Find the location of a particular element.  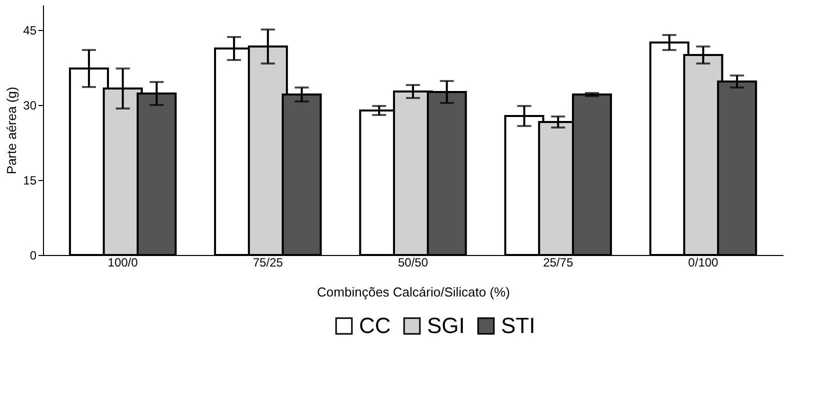

y-tick-label: 0 is located at coordinates (33, 255).